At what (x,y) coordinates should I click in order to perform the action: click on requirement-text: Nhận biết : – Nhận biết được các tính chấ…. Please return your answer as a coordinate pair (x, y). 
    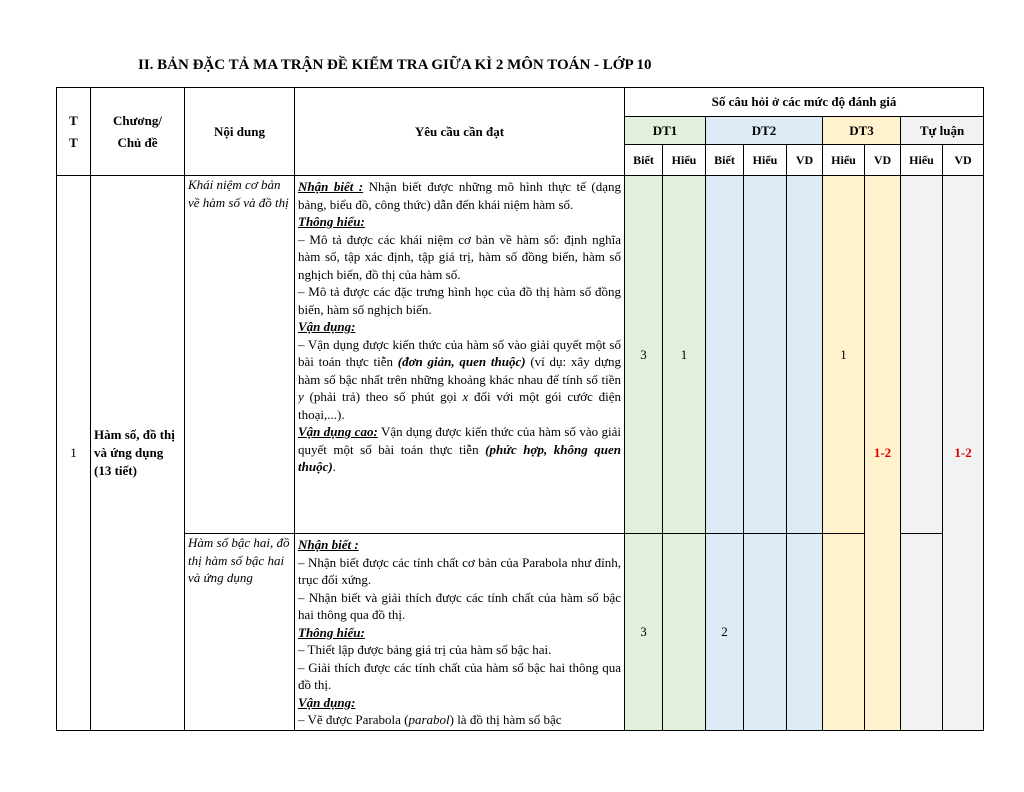
    Looking at the image, I should click on (459, 633).